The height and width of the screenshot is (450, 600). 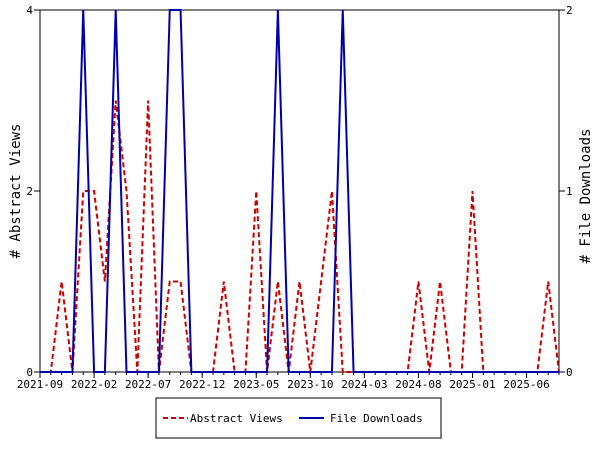 I want to click on legend-label-file-downloads: File Downloads, so click(x=376, y=418).